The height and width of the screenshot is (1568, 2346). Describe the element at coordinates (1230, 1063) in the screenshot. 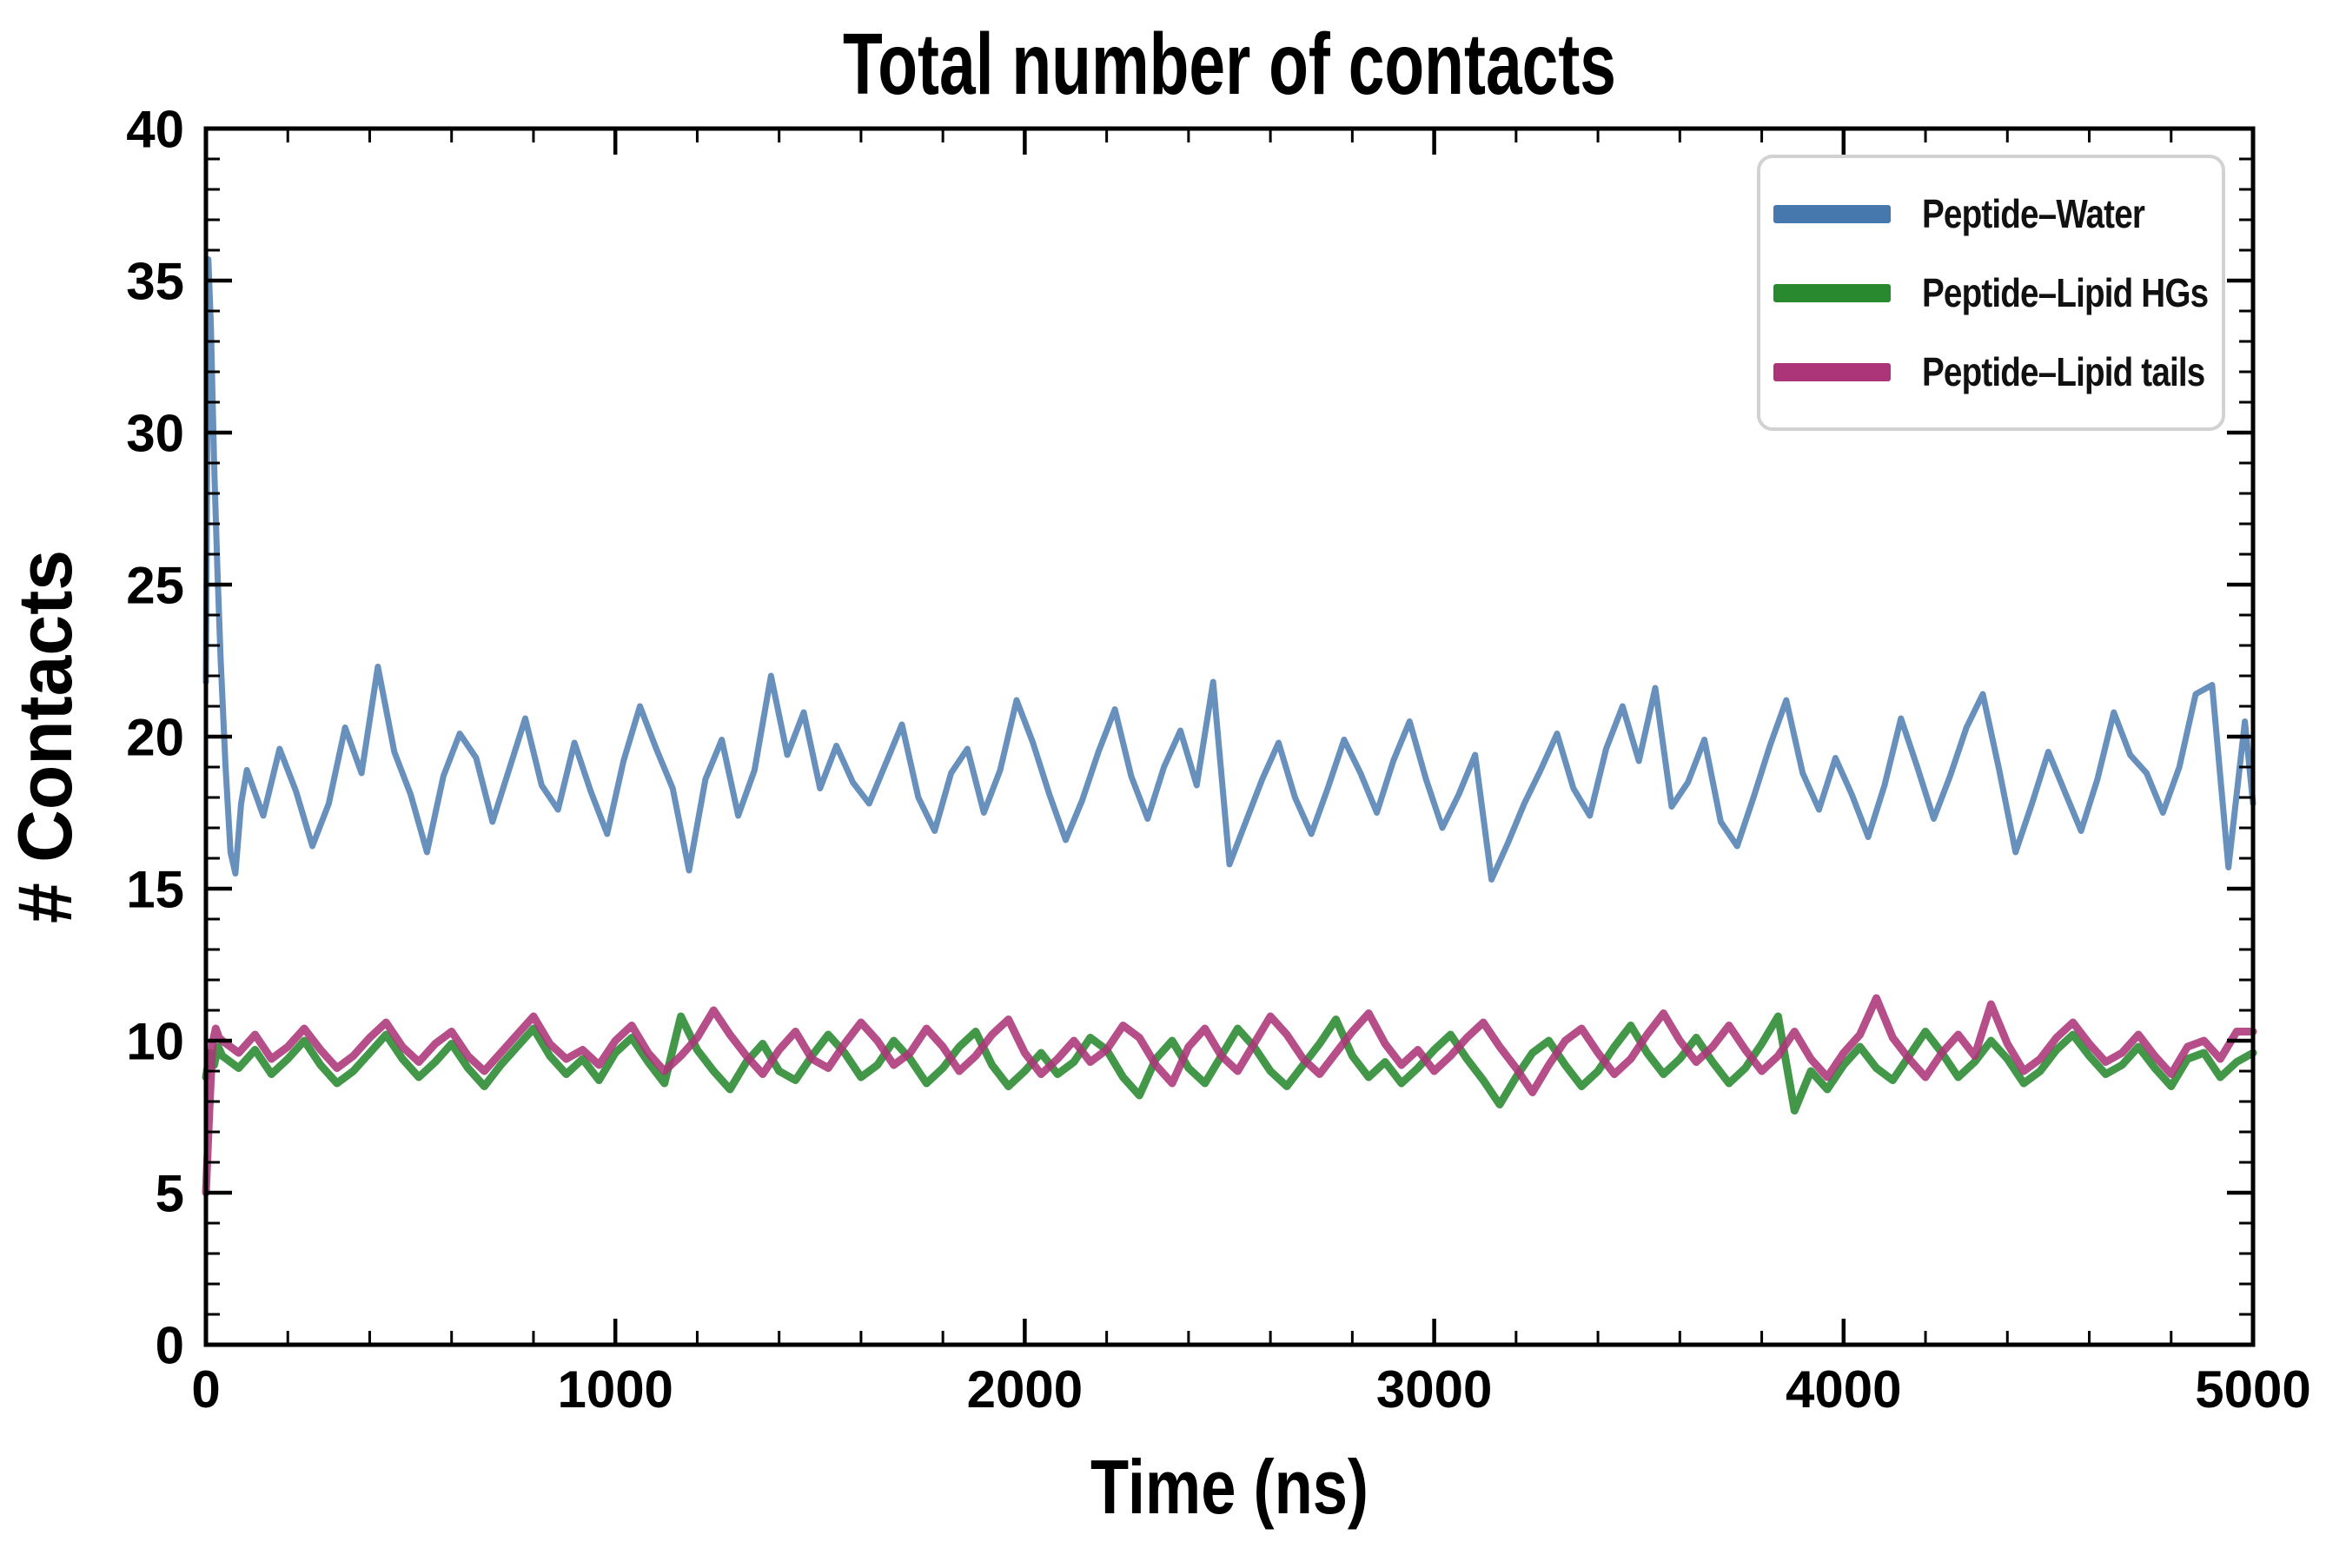

I see `series-line-peptide-lipid-hgs` at that location.